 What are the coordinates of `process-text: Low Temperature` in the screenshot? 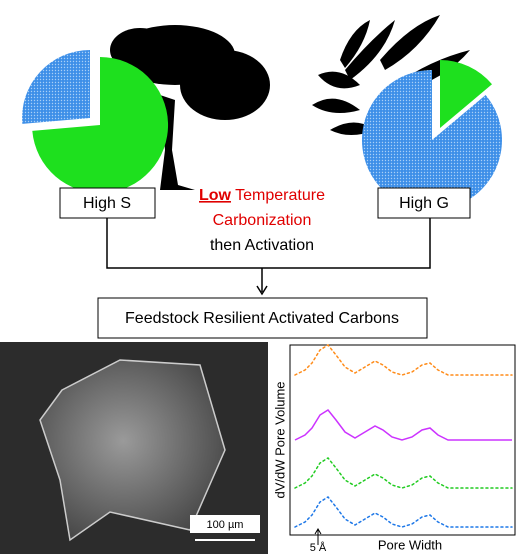 It's located at (262, 195).